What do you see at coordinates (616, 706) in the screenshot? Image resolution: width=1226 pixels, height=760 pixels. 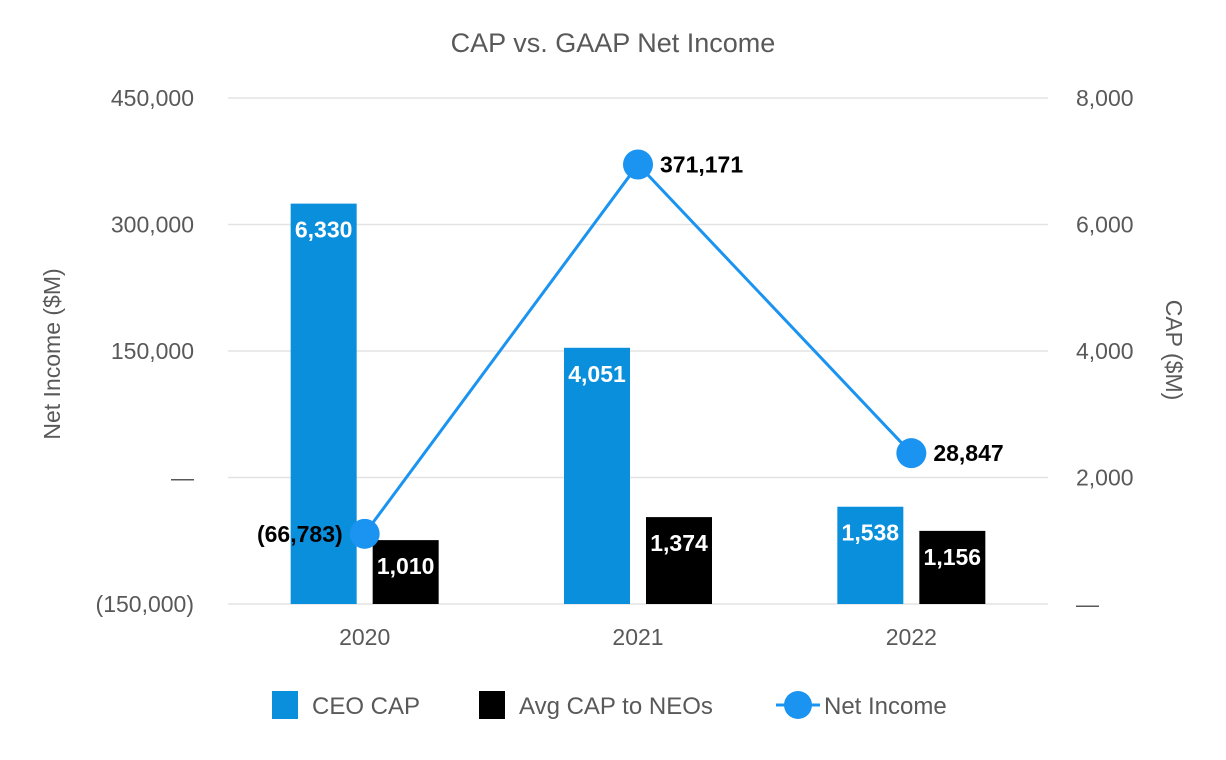 I see `legend-label: Avg CAP to NEOs` at bounding box center [616, 706].